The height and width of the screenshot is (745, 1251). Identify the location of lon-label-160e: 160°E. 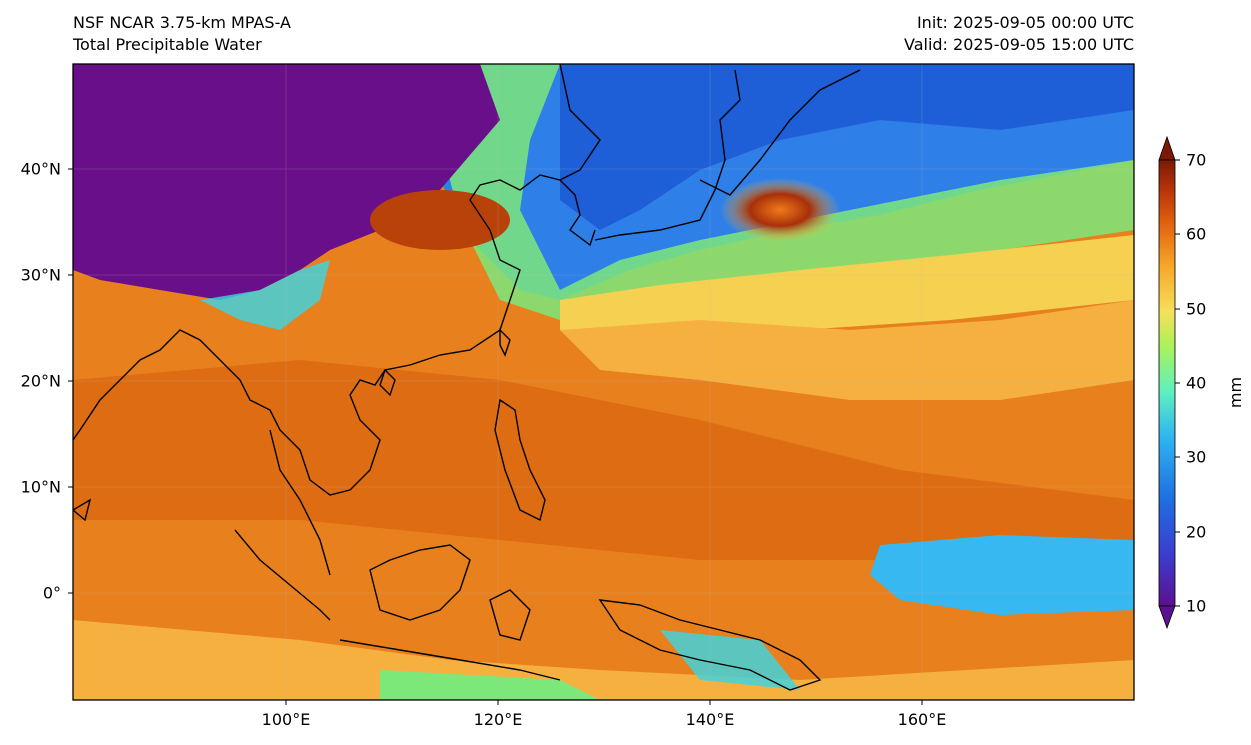
(922, 719).